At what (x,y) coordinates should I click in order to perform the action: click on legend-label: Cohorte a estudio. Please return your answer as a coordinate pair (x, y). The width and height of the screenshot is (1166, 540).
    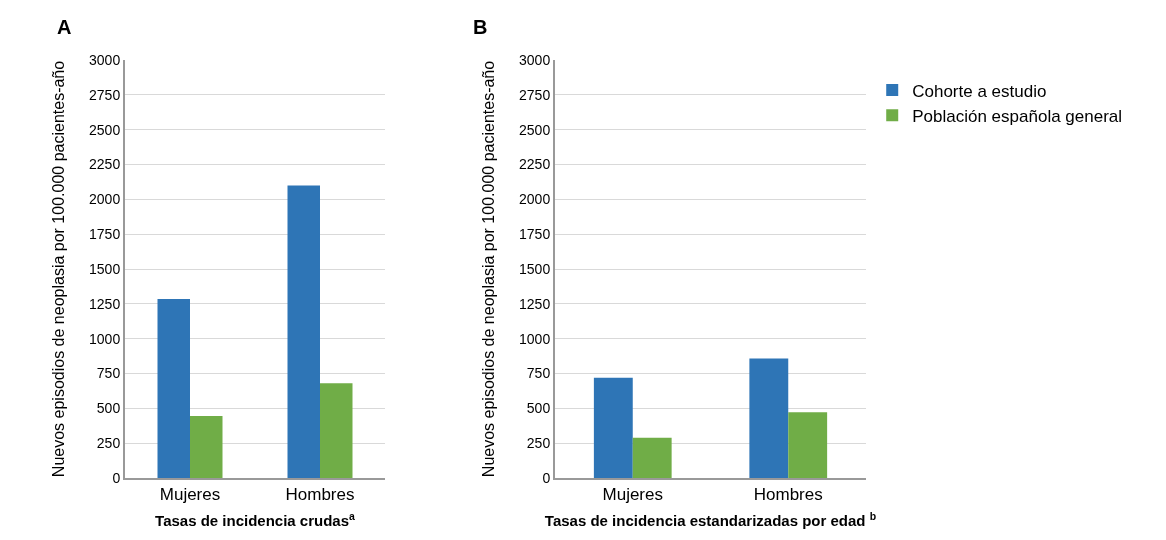
    Looking at the image, I should click on (979, 91).